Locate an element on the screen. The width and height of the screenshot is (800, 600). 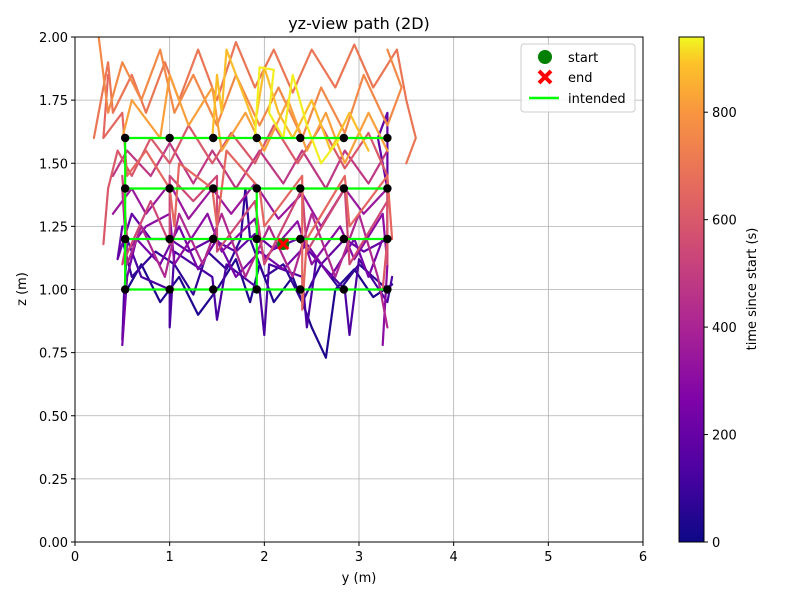
colorbar-tick-label: 600 is located at coordinates (724, 221).